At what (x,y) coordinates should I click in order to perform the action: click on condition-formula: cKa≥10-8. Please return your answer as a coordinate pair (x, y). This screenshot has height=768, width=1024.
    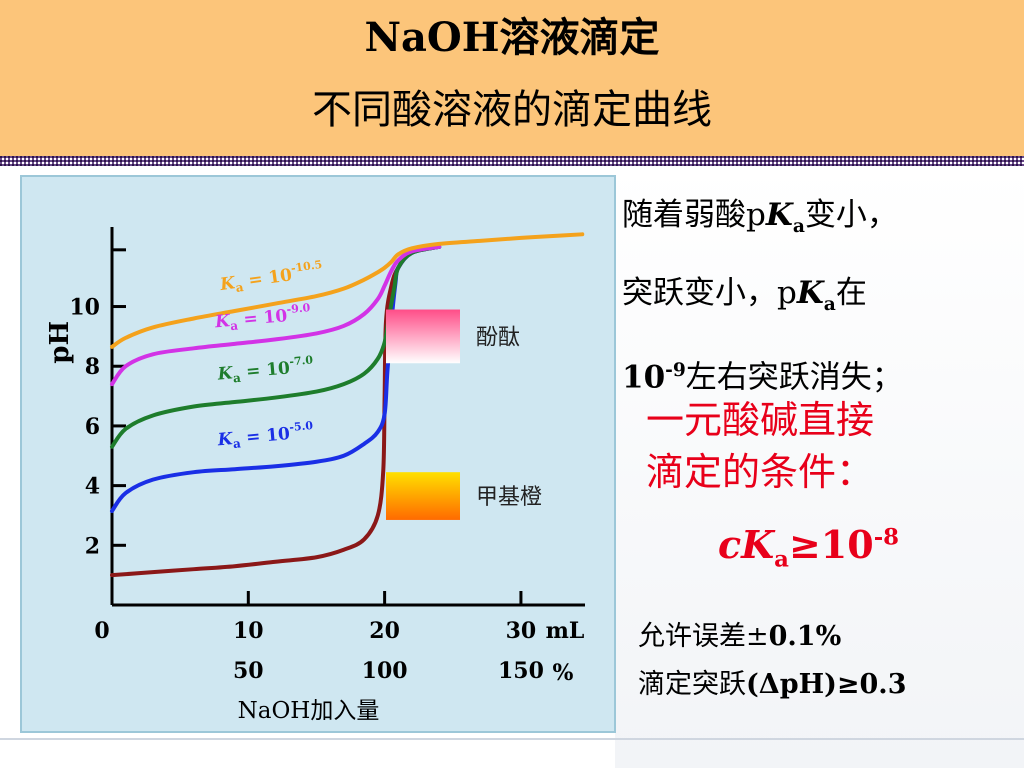
    Looking at the image, I should click on (808, 547).